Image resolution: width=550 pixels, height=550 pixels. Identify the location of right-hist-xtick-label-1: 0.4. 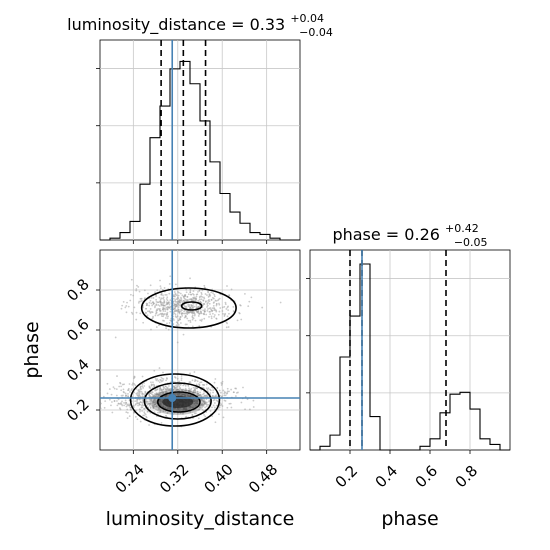
(387, 477).